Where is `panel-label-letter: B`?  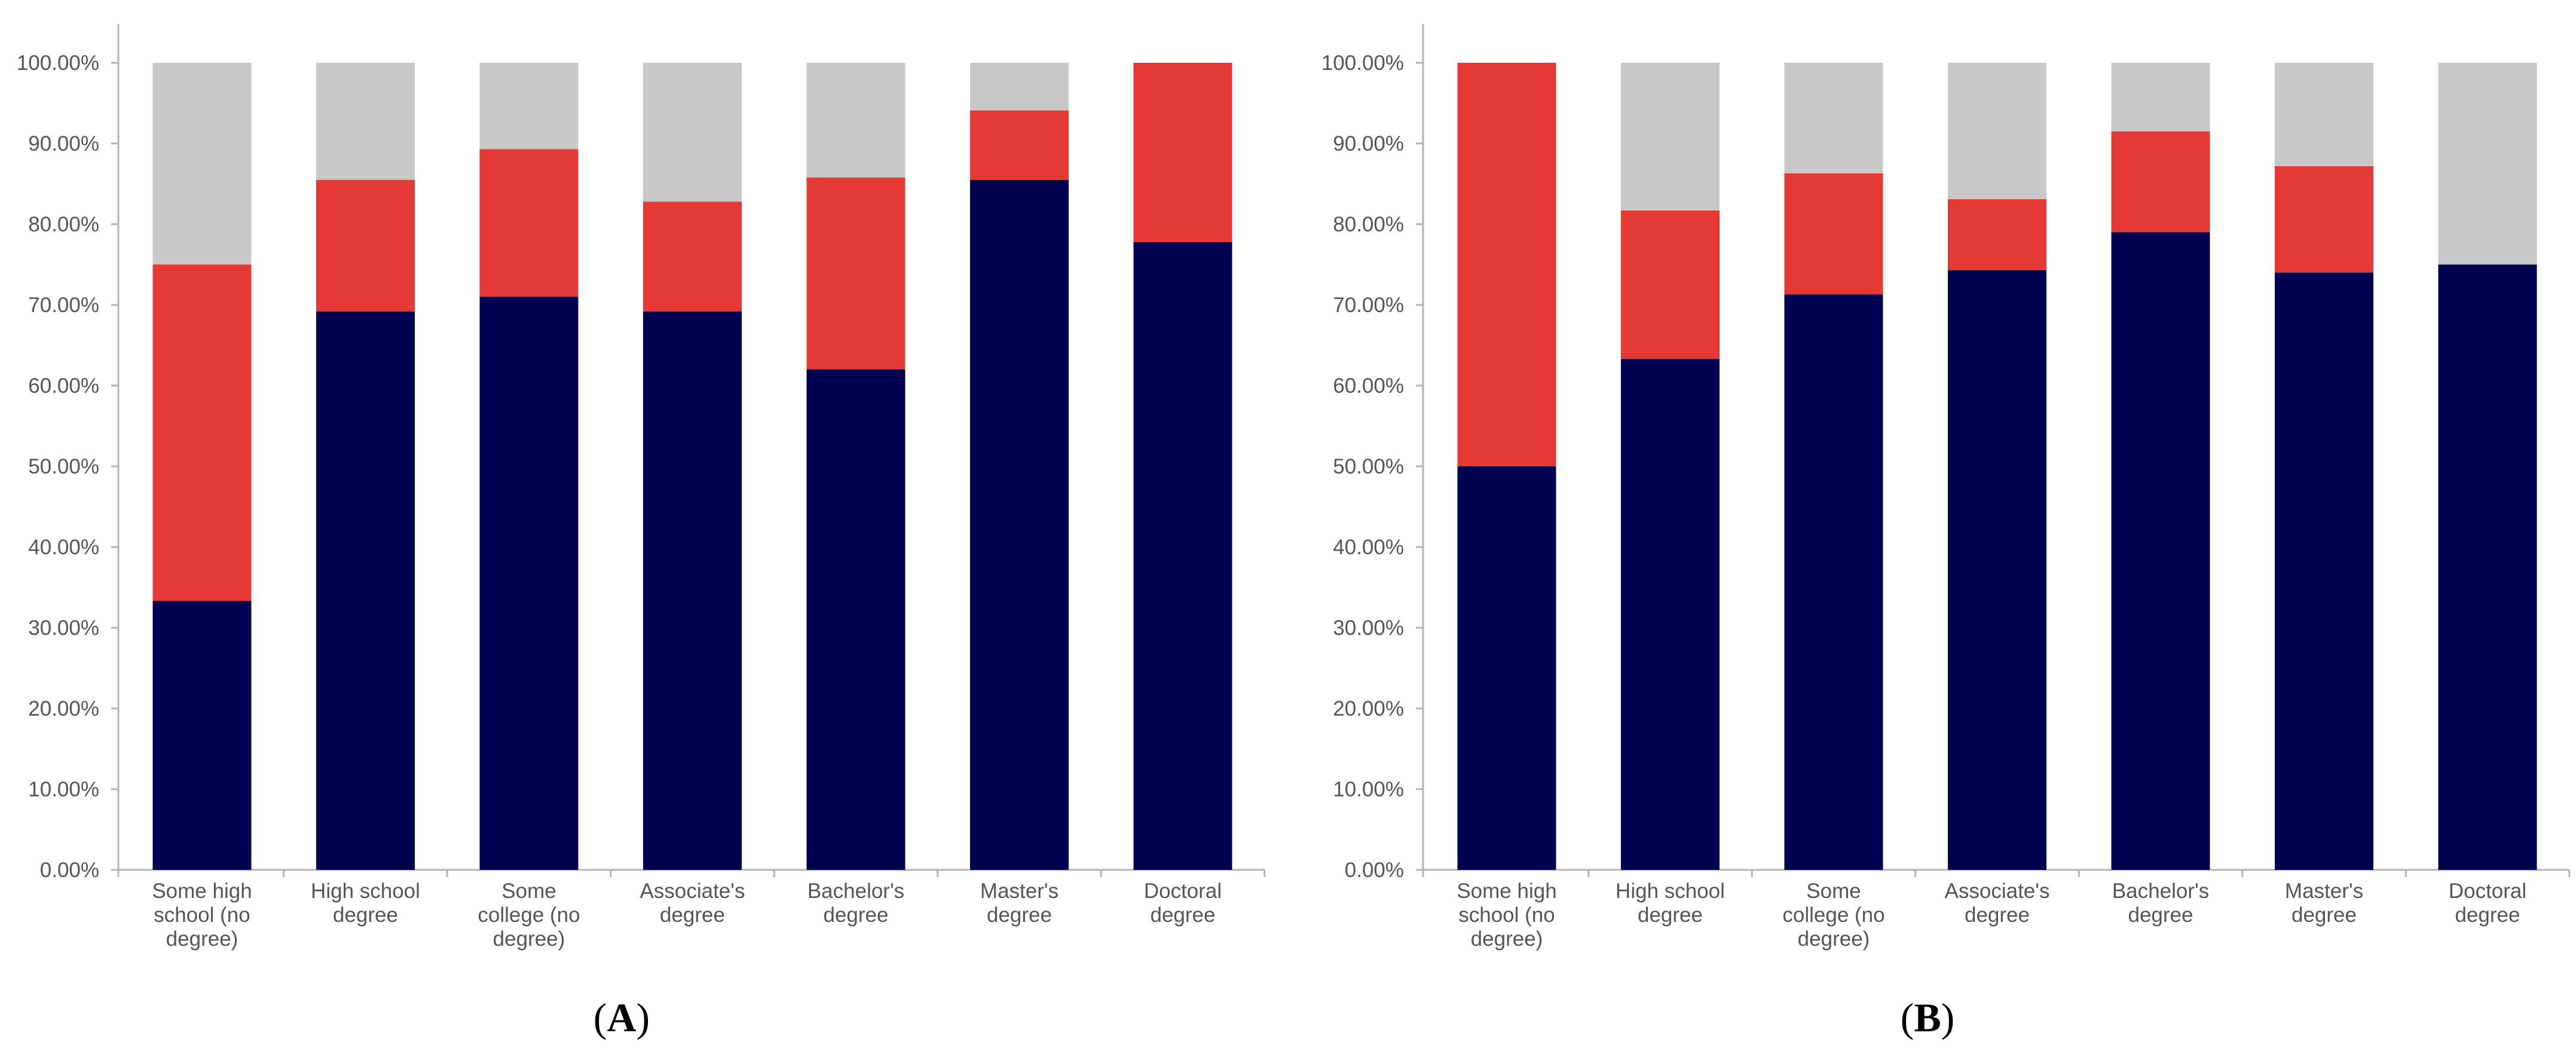 panel-label-letter: B is located at coordinates (1927, 1017).